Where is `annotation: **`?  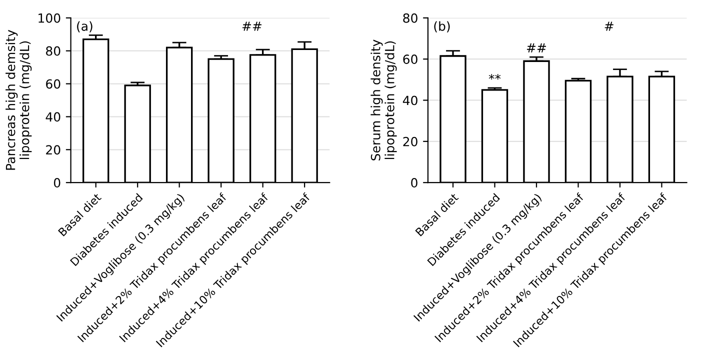
annotation: ** is located at coordinates (494, 77).